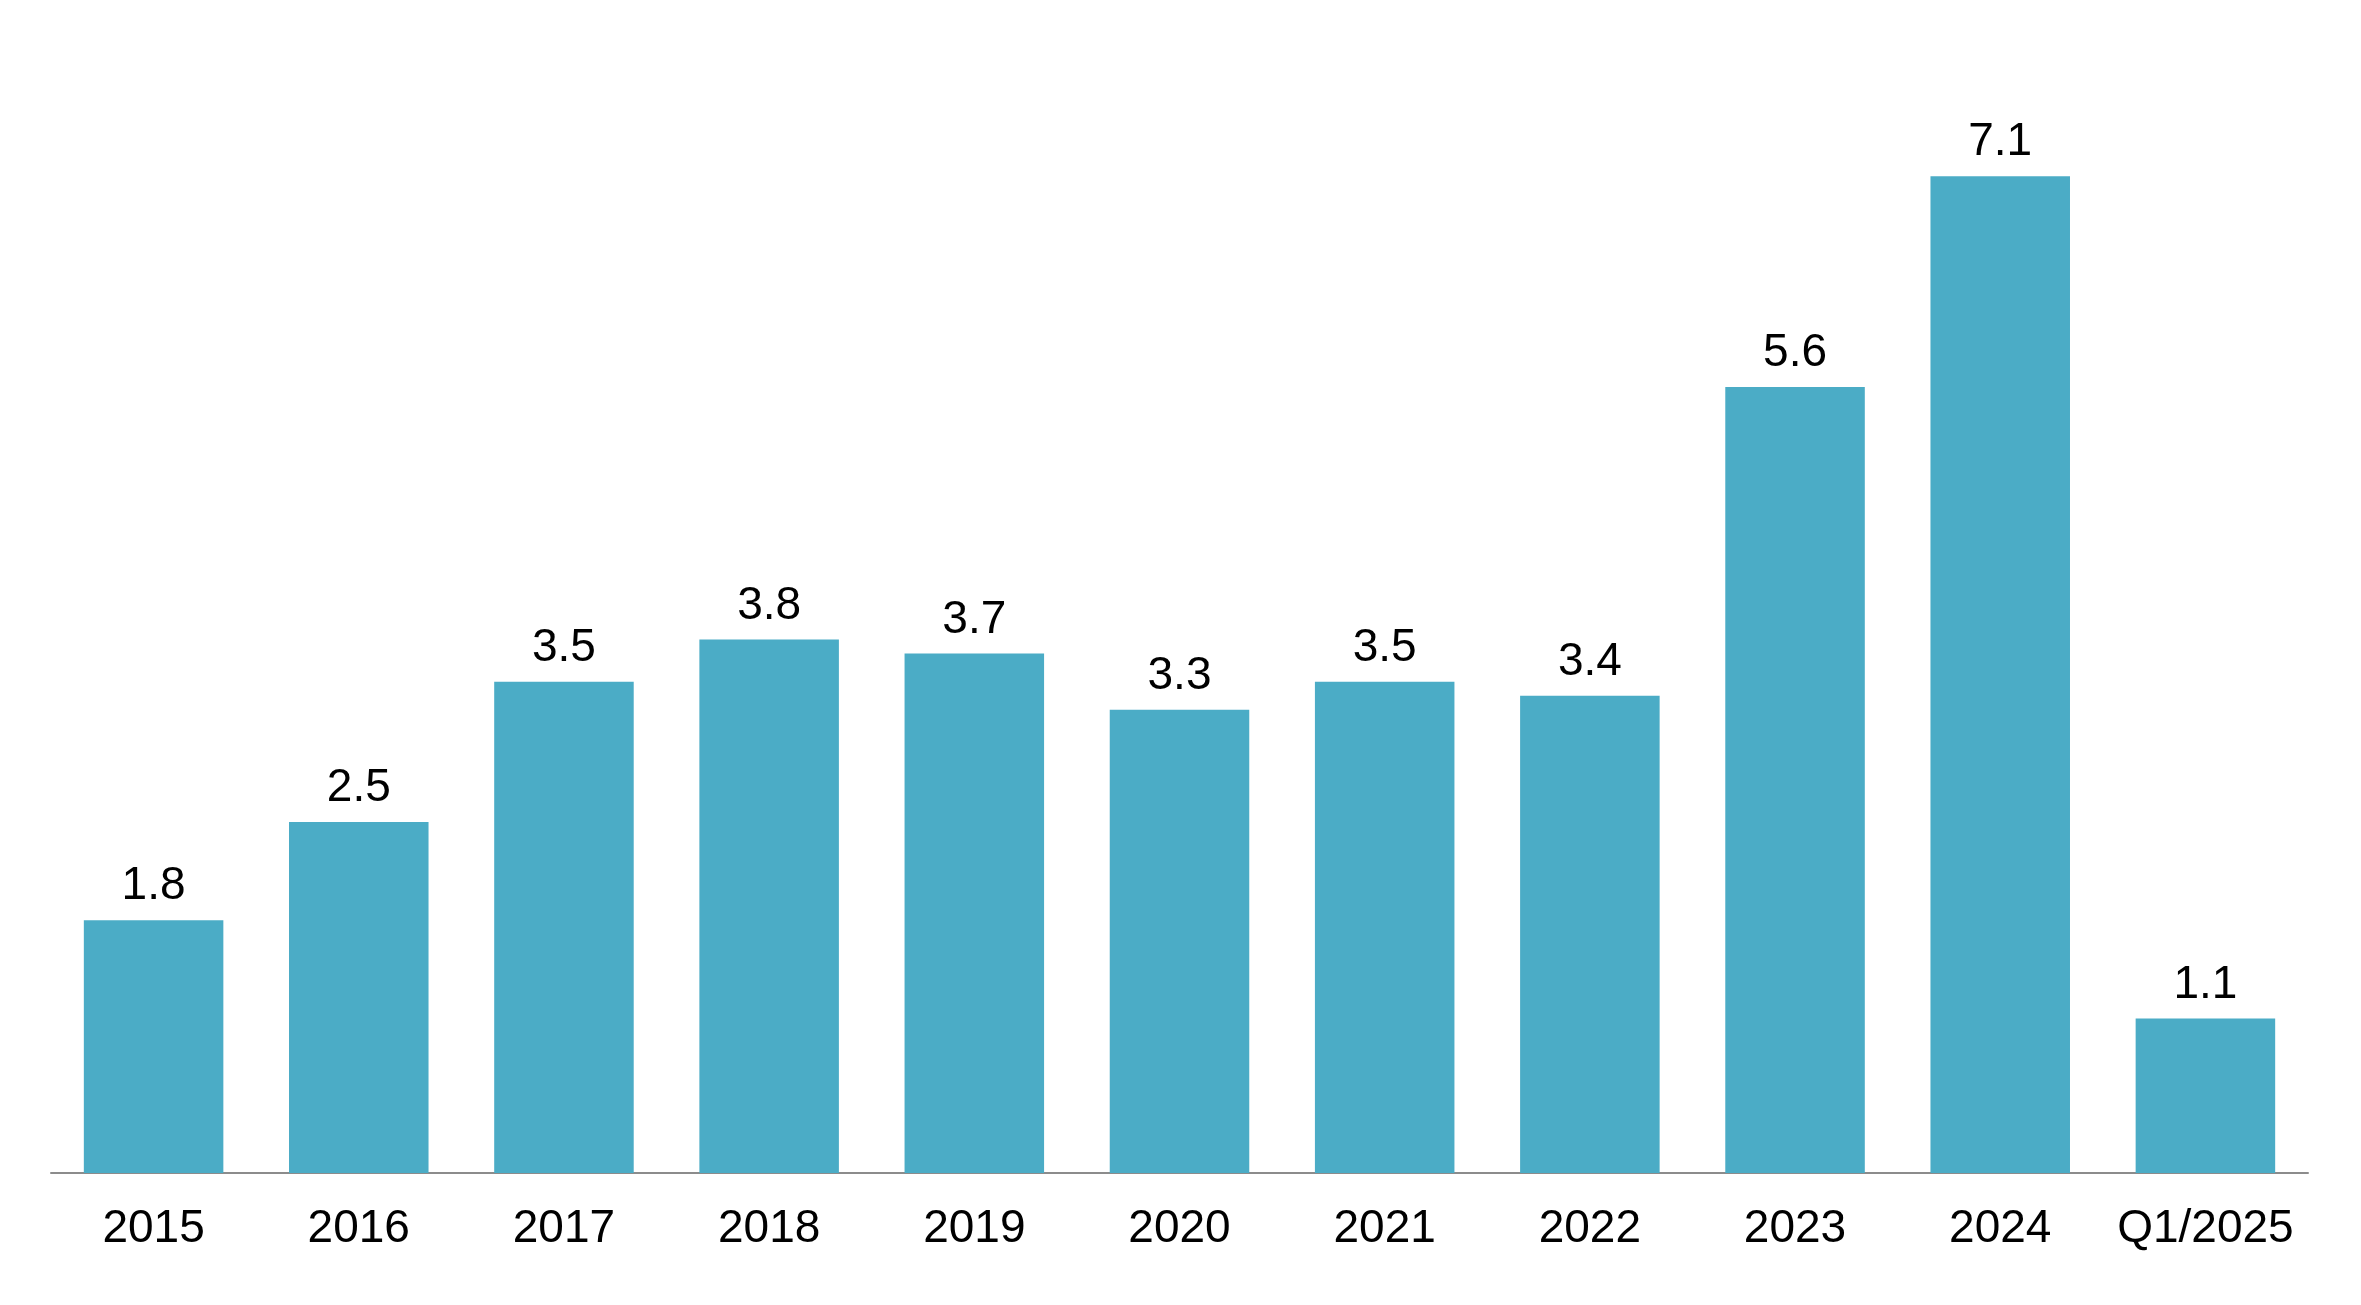 Image resolution: width=2361 pixels, height=1305 pixels. Describe the element at coordinates (2000, 1226) in the screenshot. I see `x-tick-label: 2024` at that location.